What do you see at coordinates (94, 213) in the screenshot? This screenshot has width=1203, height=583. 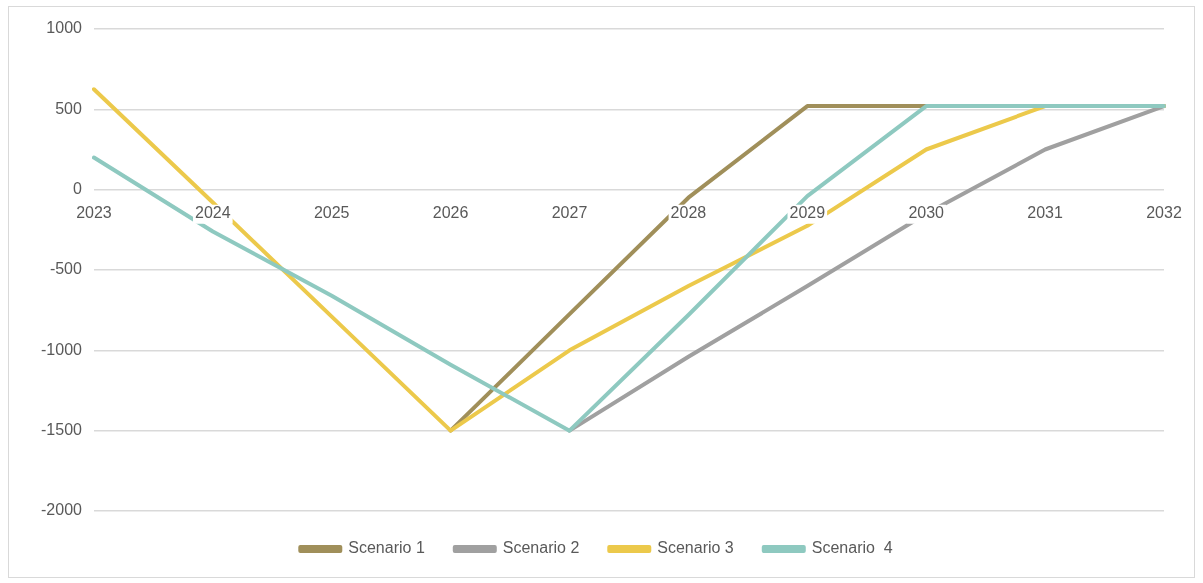 I see `x-tick-label: 2023` at bounding box center [94, 213].